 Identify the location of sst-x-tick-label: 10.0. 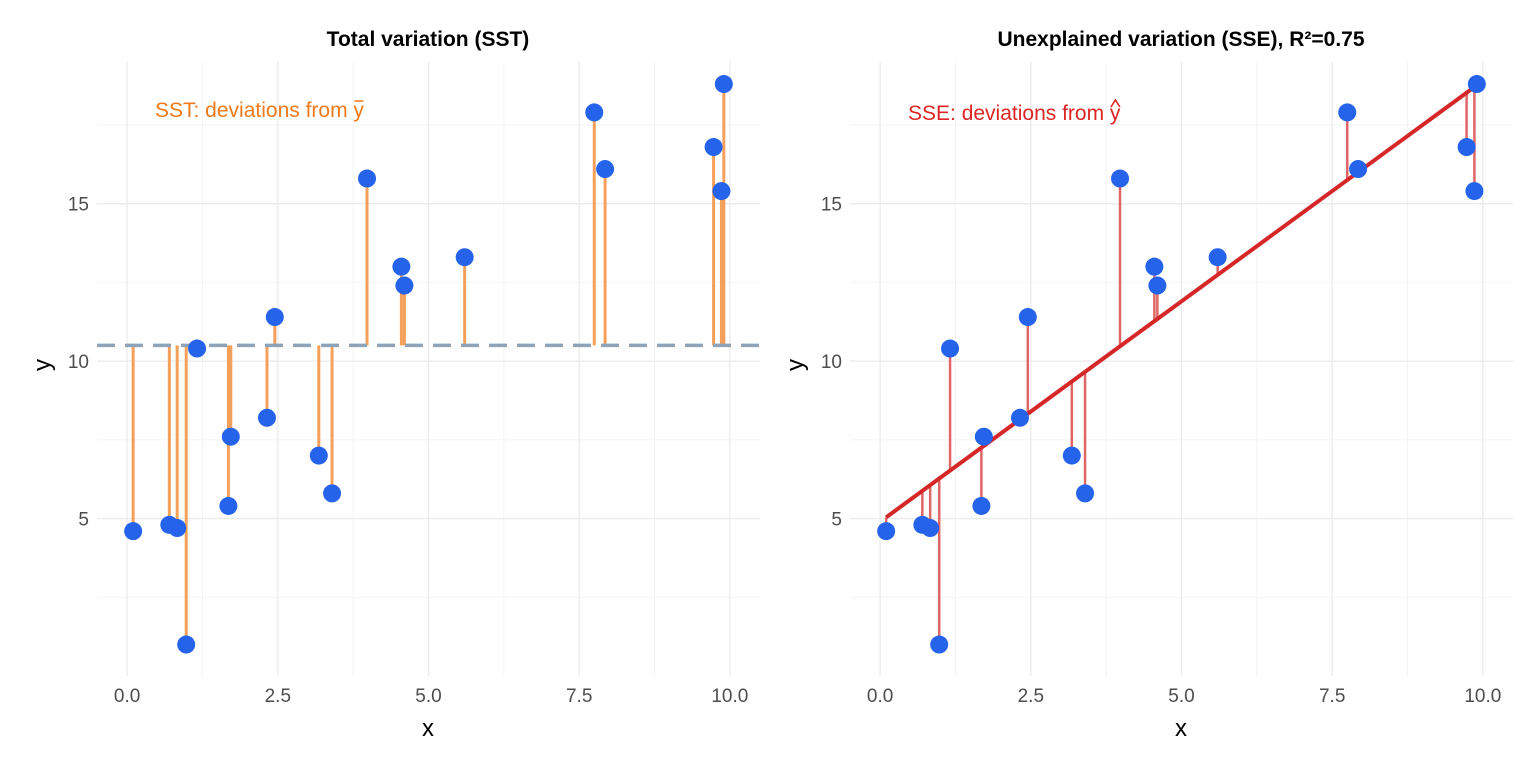
(729, 696).